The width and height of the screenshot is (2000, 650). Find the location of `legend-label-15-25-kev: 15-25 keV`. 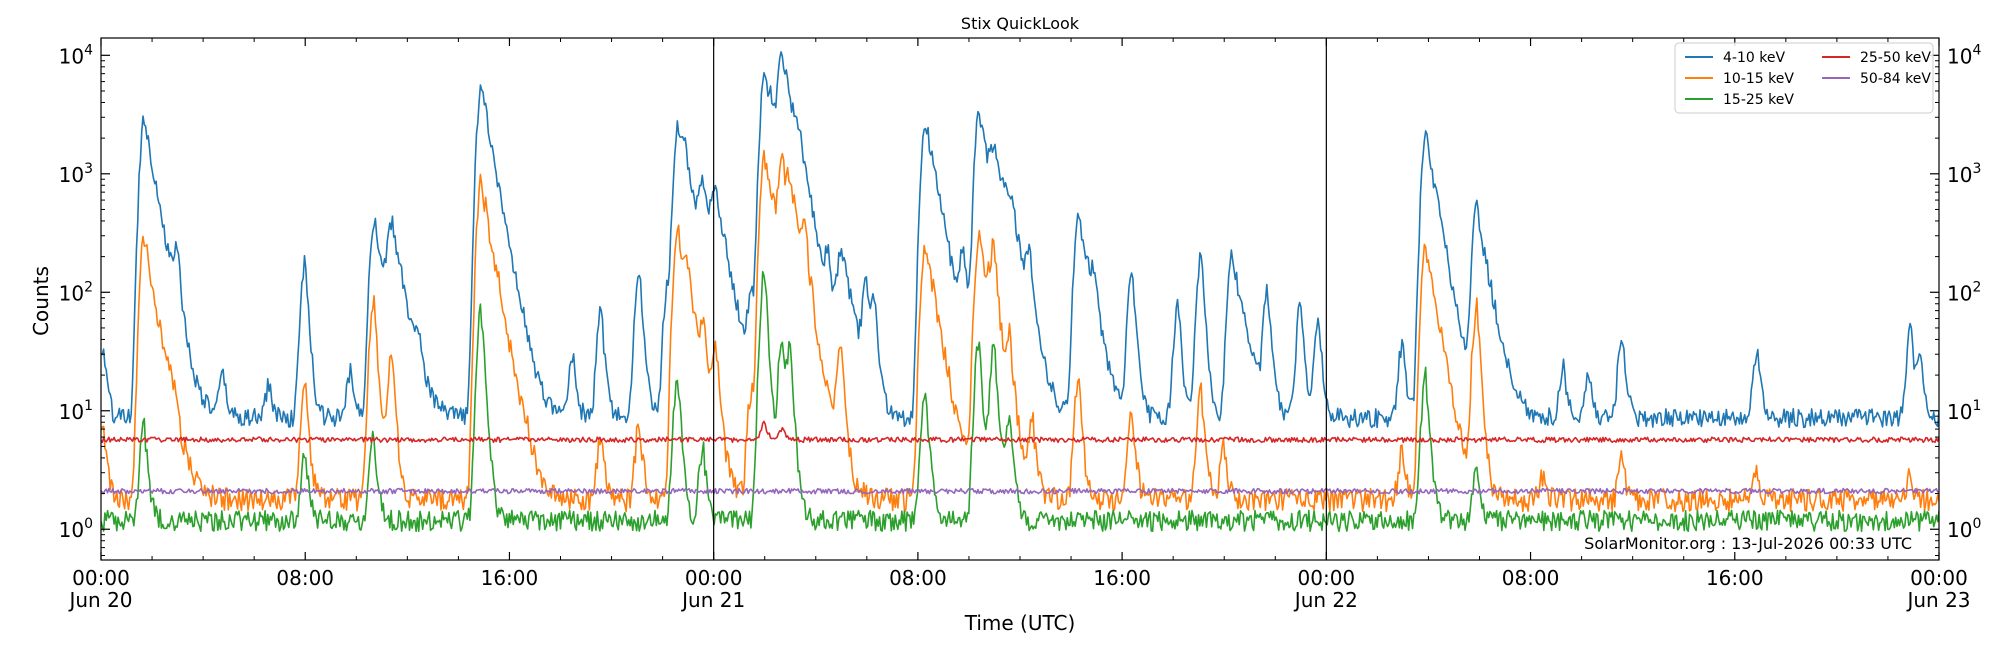

legend-label-15-25-kev: 15-25 keV is located at coordinates (1758, 100).